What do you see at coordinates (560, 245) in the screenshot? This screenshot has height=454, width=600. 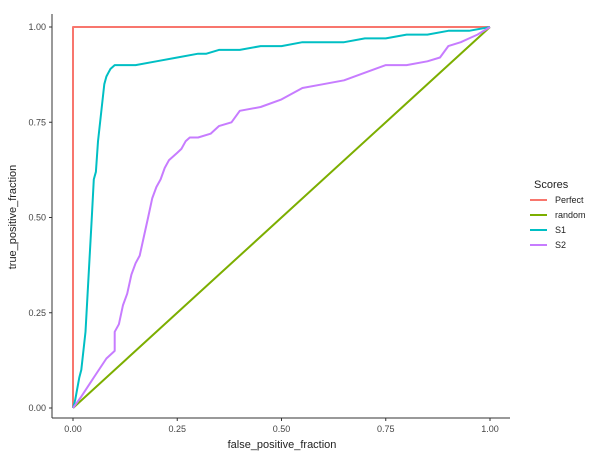 I see `legend-label-s2: S2` at bounding box center [560, 245].